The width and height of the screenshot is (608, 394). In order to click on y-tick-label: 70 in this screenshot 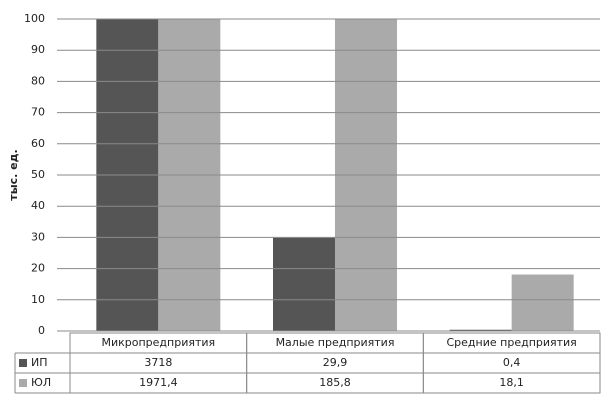, I will do `click(38, 112)`.